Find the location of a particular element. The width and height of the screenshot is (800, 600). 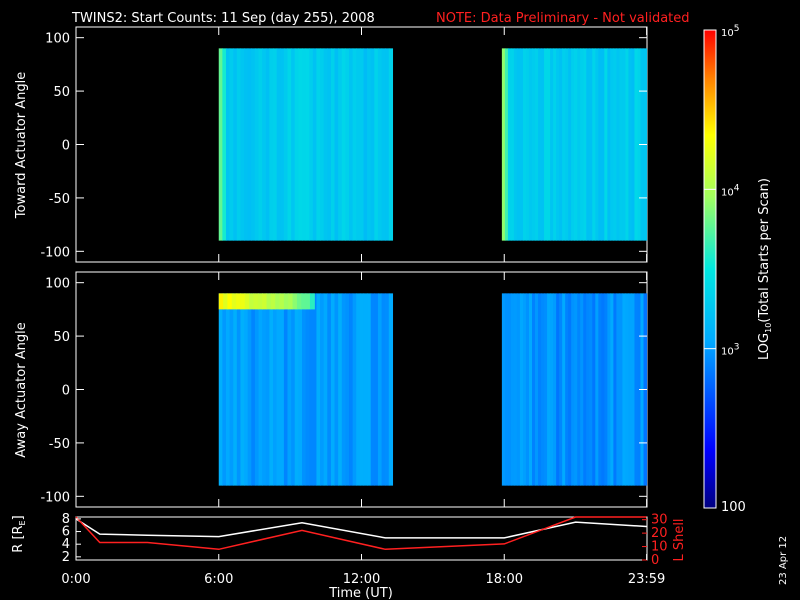

colorbar-tick-label: 105 is located at coordinates (730, 31).